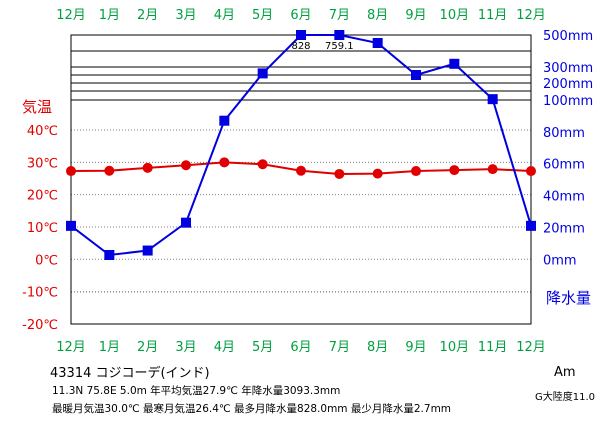 This screenshot has height=425, width=611. What do you see at coordinates (42, 131) in the screenshot?
I see `left-axis-tick: 40℃` at bounding box center [42, 131].